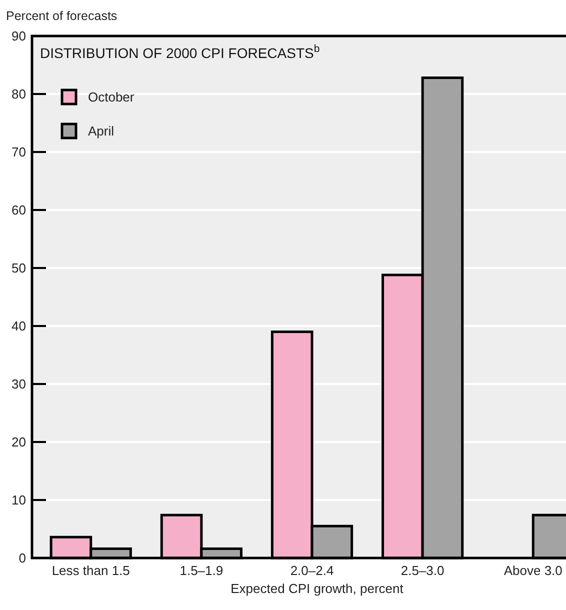 Image resolution: width=566 pixels, height=610 pixels. I want to click on y-tick-label: 20, so click(19, 442).